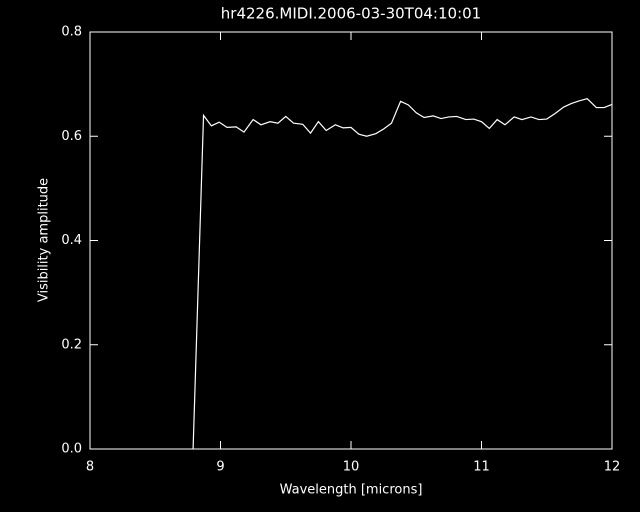  Describe the element at coordinates (71, 449) in the screenshot. I see `y-tick-label: 0.0` at that location.